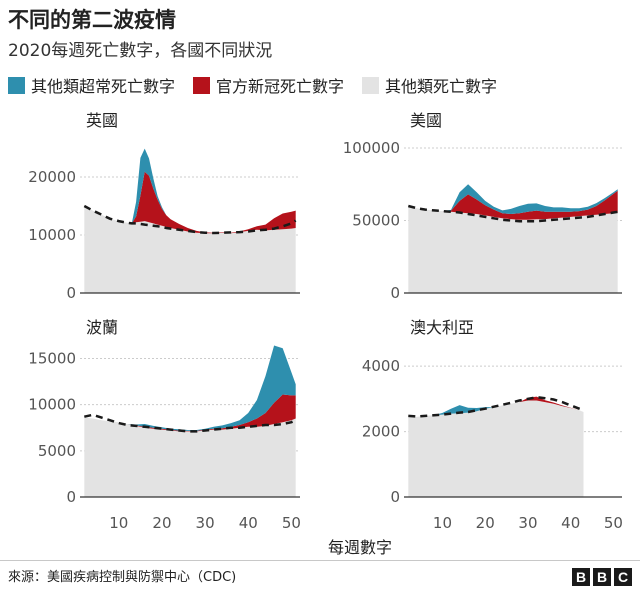  Describe the element at coordinates (103, 86) in the screenshot. I see `legend-label-excess-other: 其他類超常死亡數字` at that location.